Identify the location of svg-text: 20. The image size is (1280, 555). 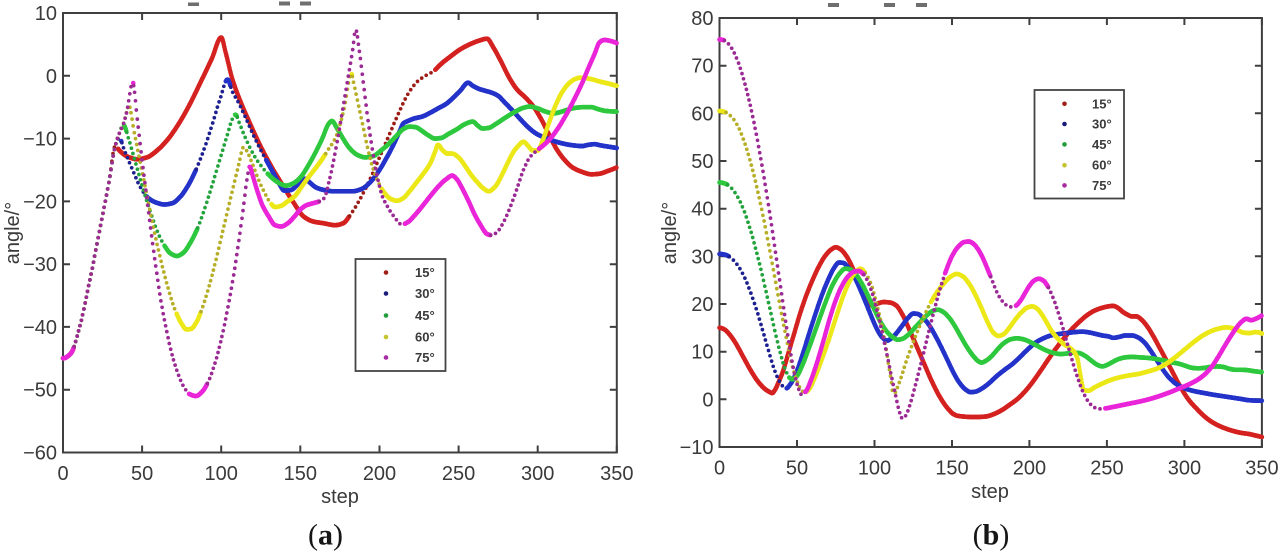
(702, 305).